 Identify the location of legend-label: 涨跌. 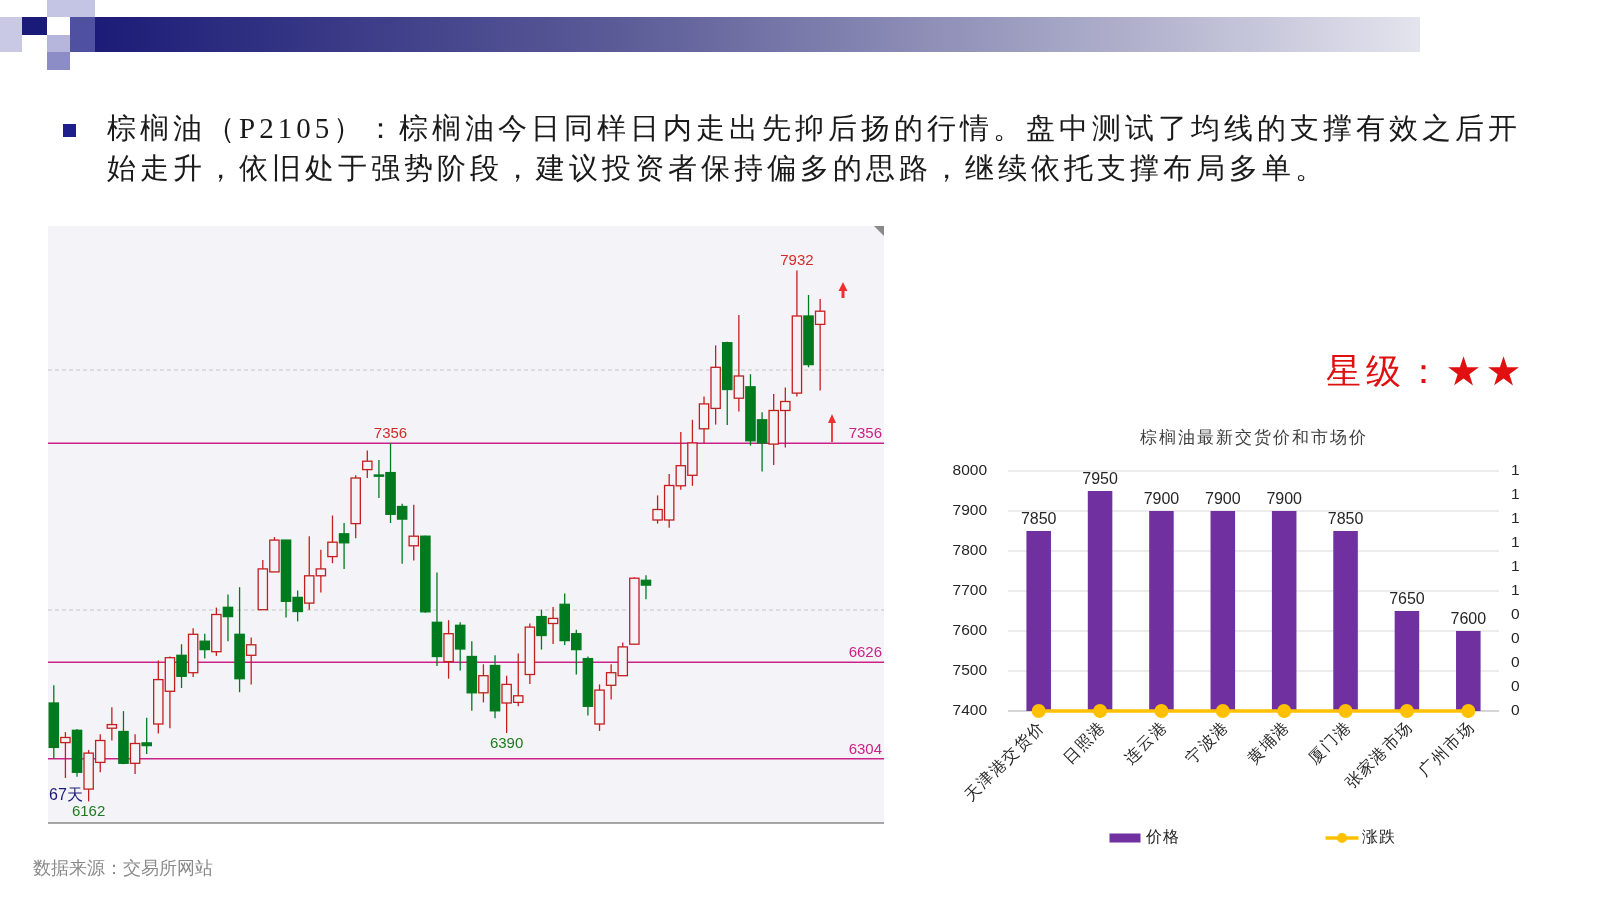
(1379, 836).